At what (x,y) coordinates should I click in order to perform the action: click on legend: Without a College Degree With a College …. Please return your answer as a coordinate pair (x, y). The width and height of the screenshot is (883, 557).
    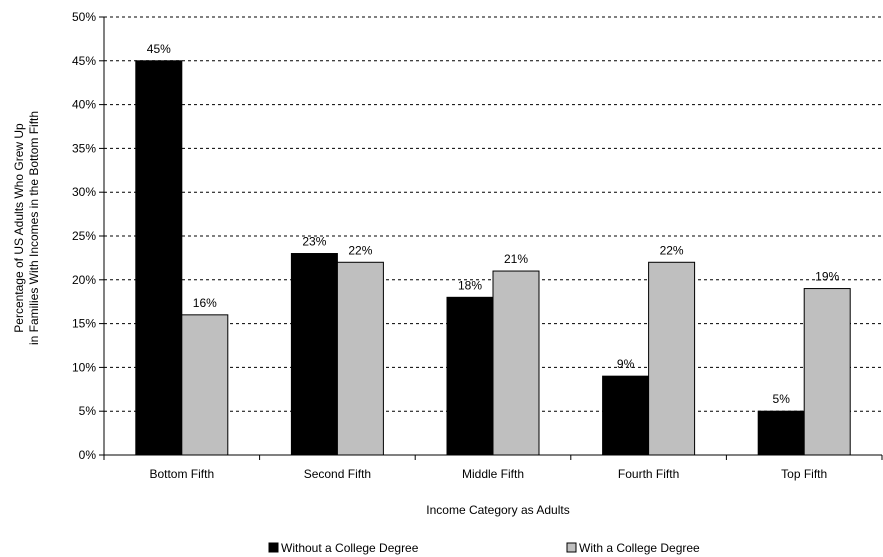
    Looking at the image, I should click on (484, 548).